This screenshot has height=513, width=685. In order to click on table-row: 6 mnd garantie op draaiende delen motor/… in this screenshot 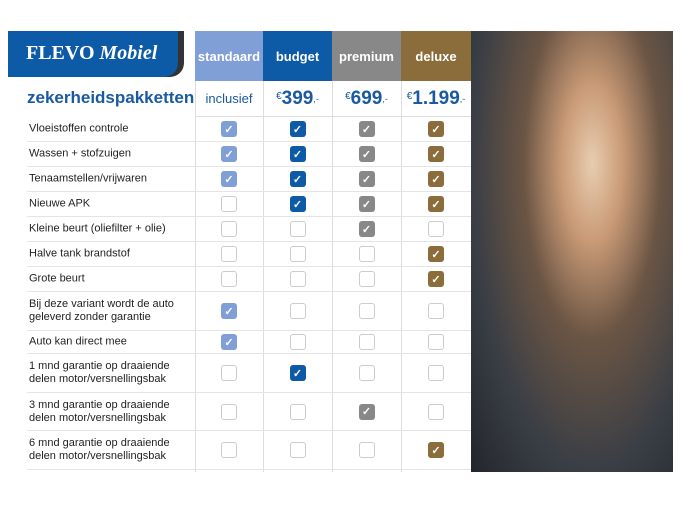, I will do `click(249, 450)`.